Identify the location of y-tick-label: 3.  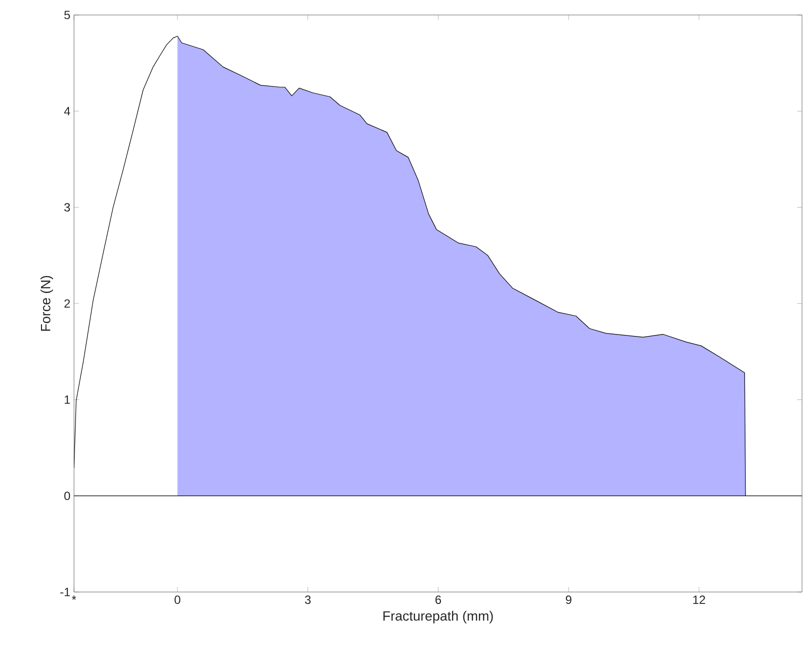
(67, 207).